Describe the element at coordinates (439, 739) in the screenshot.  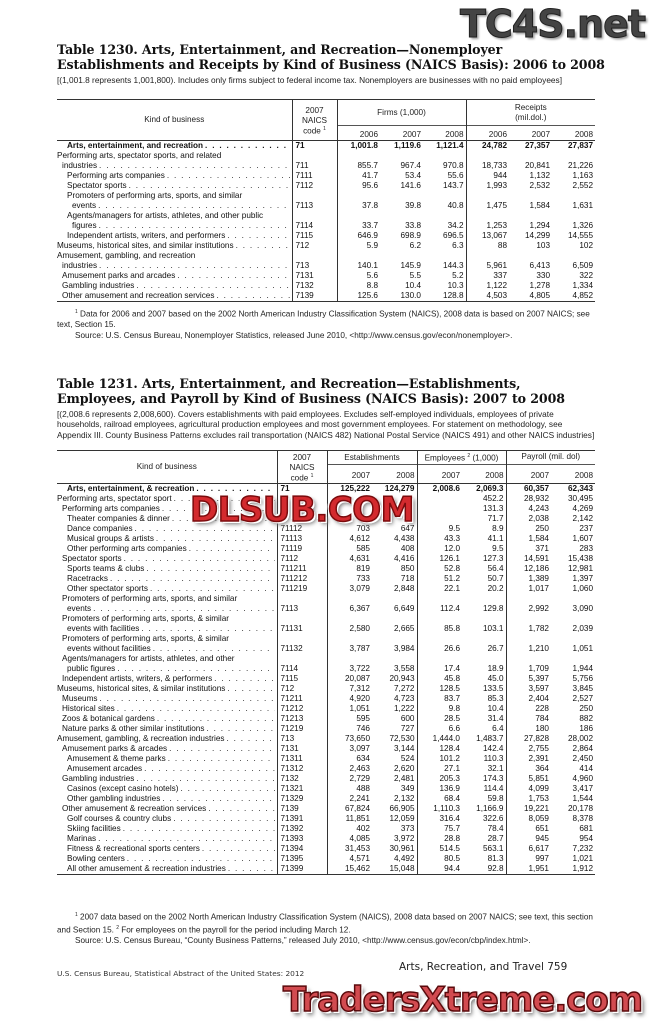
I see `value-cell: 1,444.0` at that location.